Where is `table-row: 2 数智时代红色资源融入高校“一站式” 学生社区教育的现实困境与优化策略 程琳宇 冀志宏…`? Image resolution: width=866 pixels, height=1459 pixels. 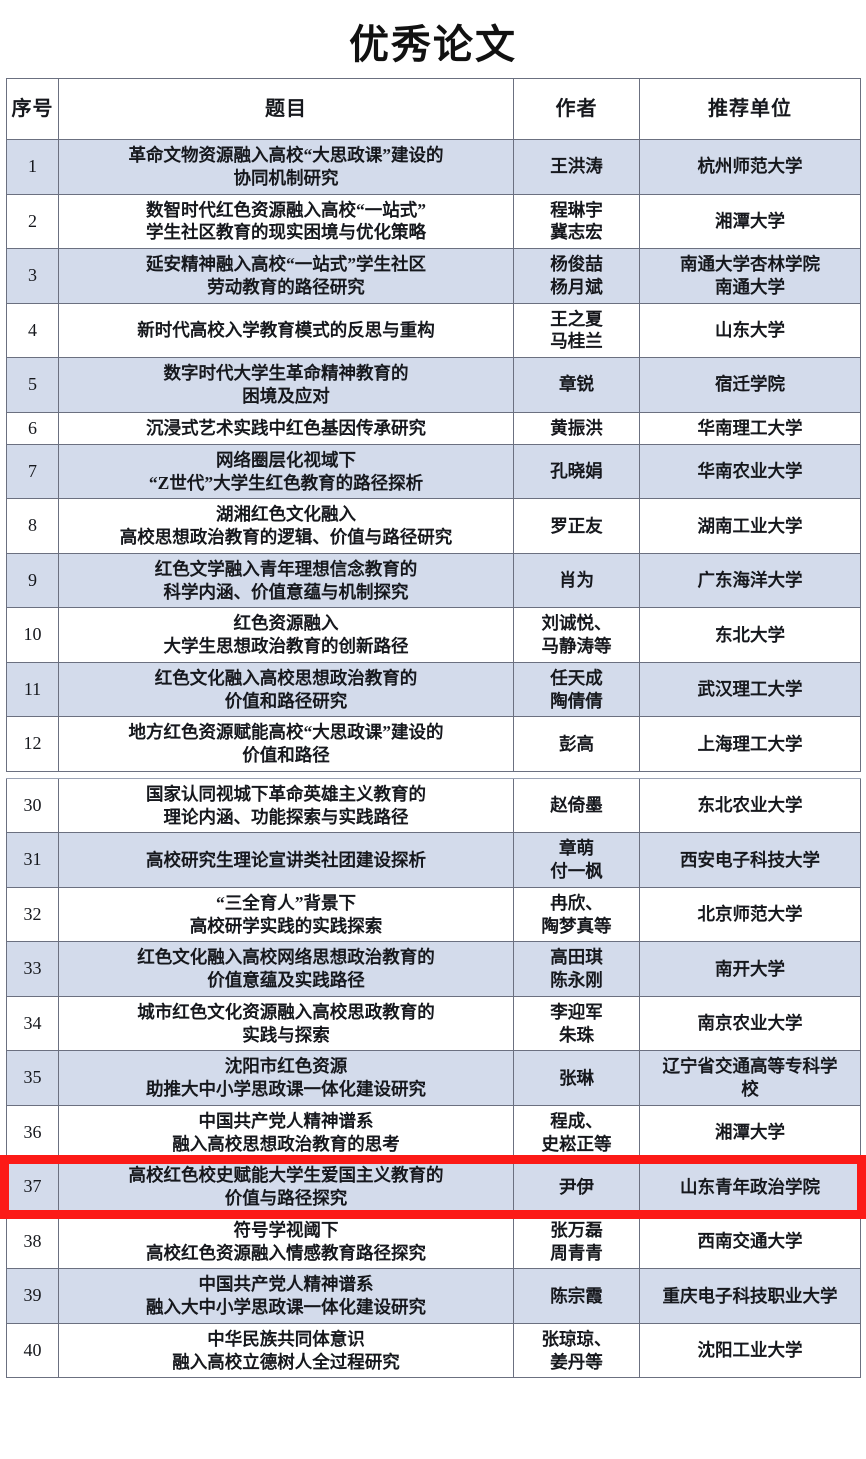
table-row: 2 数智时代红色资源融入高校“一站式” 学生社区教育的现实困境与优化策略 程琳宇 冀志宏… is located at coordinates (433, 221).